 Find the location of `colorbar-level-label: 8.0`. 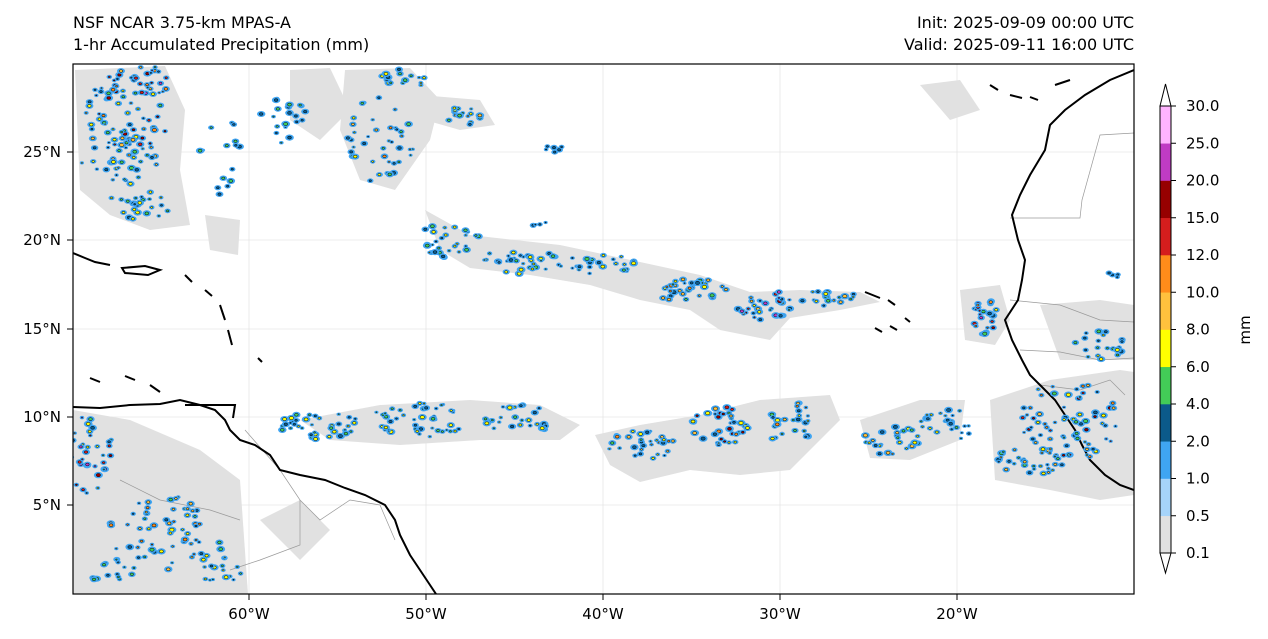

colorbar-level-label: 8.0 is located at coordinates (1198, 330).